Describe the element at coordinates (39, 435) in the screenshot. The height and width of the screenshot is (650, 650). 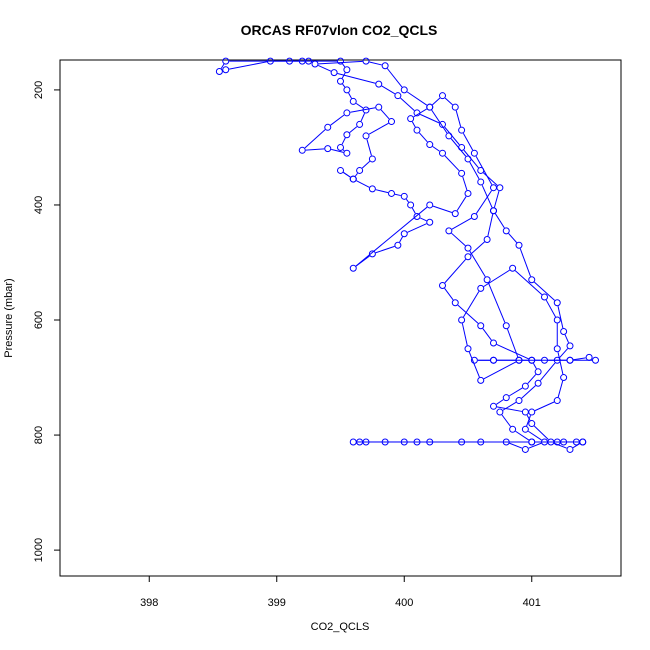
I see `y-tick-label: 800` at that location.